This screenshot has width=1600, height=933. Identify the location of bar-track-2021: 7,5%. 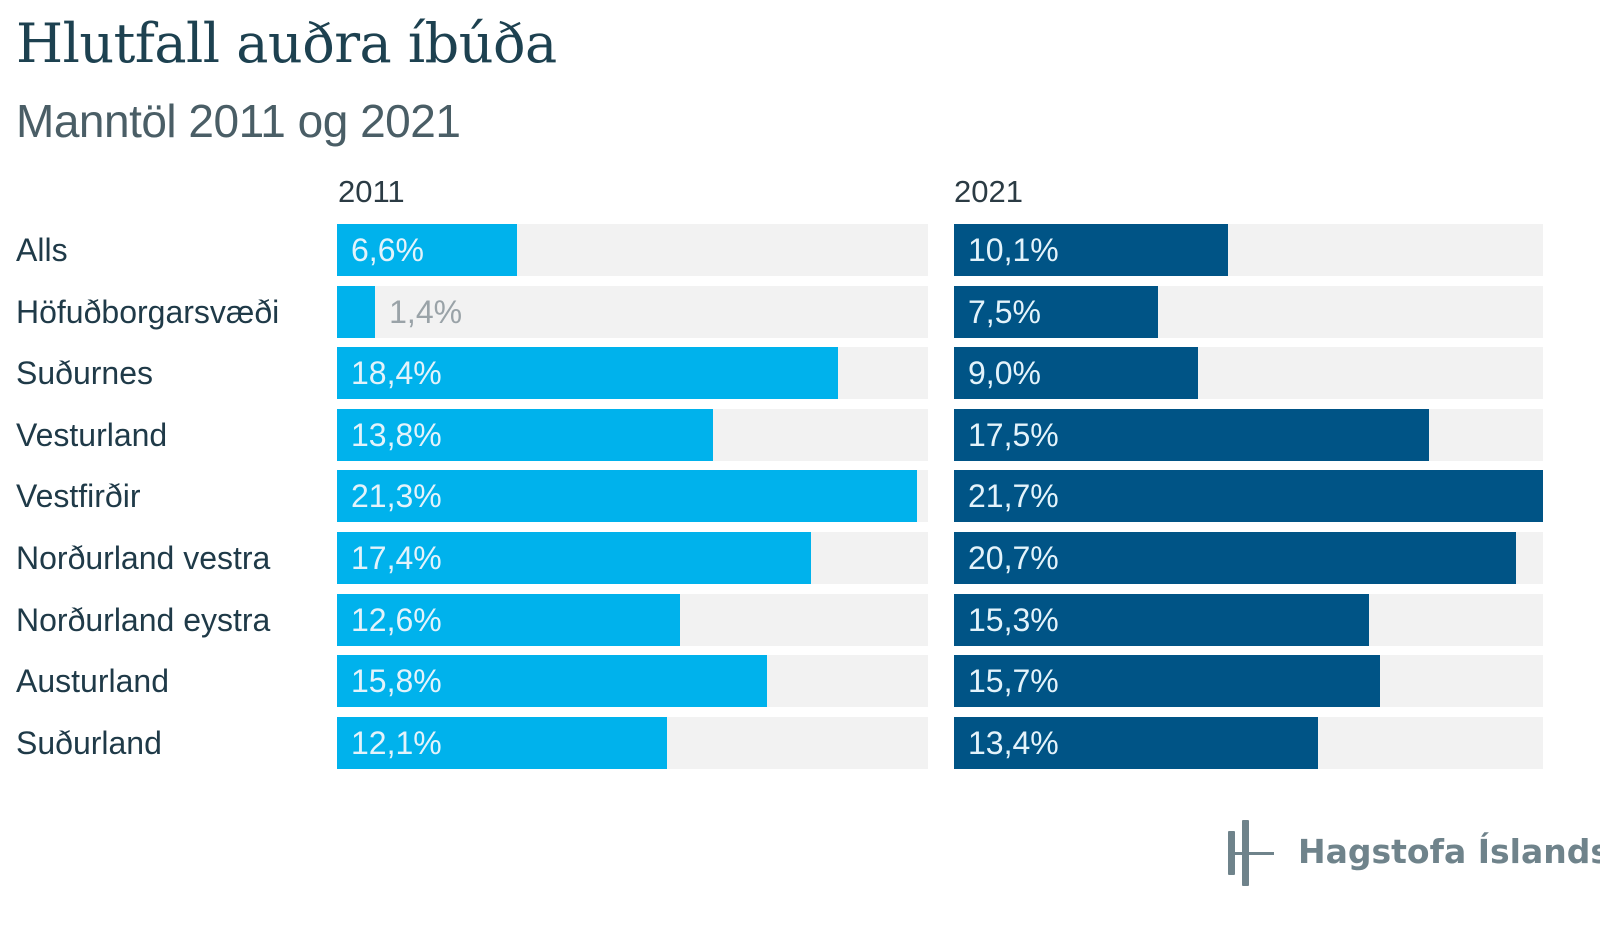
(1248, 312).